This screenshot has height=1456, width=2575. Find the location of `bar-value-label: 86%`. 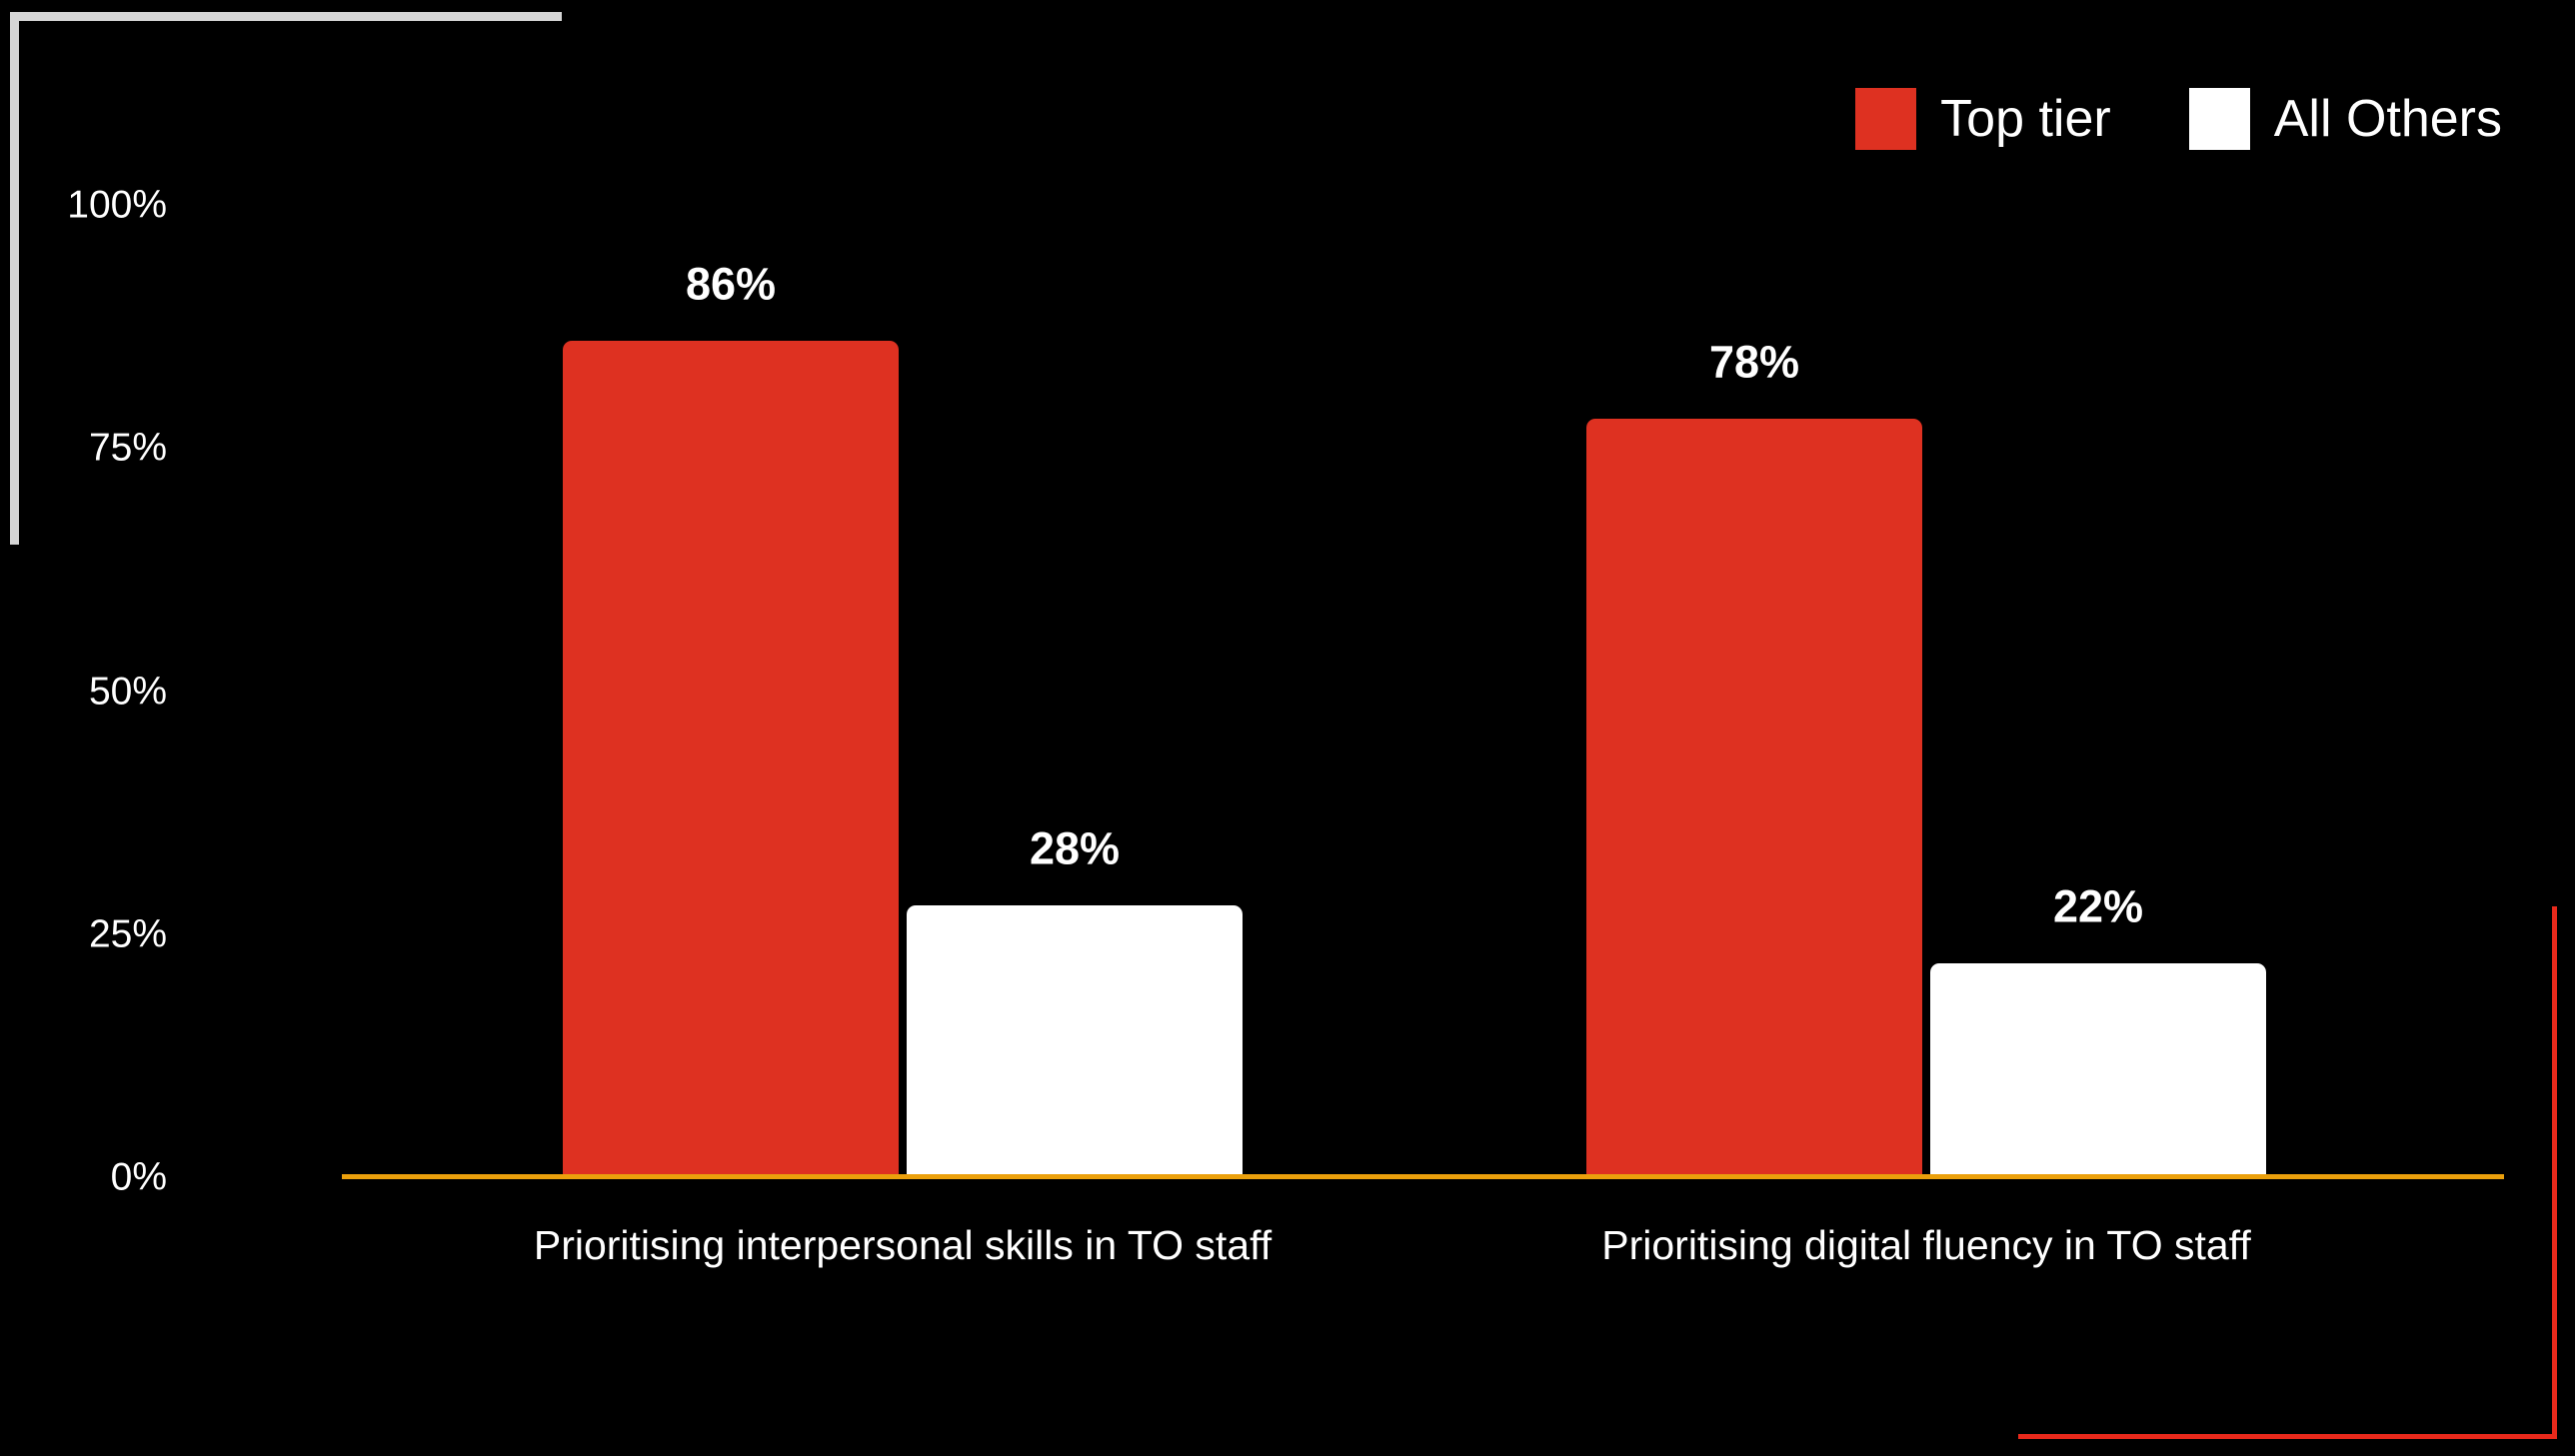

bar-value-label: 86% is located at coordinates (731, 284).